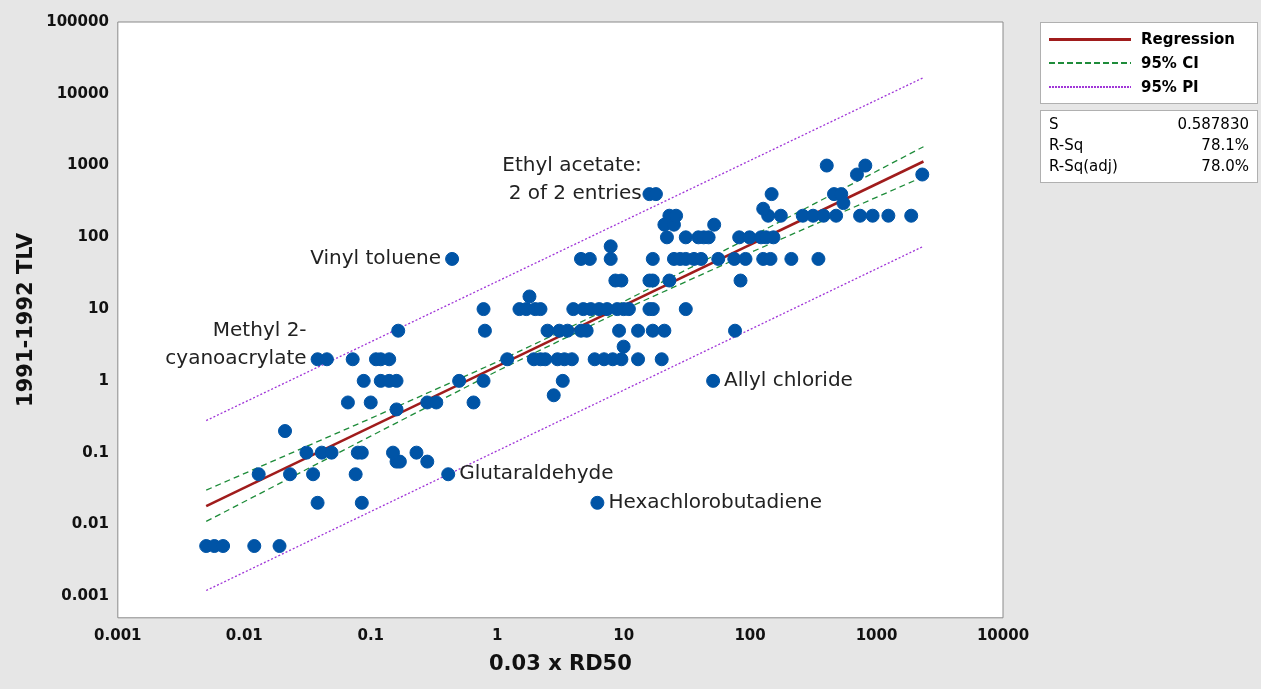  Describe the element at coordinates (25, 319) in the screenshot. I see `y-axis-title: 1991-1992 TLV` at that location.